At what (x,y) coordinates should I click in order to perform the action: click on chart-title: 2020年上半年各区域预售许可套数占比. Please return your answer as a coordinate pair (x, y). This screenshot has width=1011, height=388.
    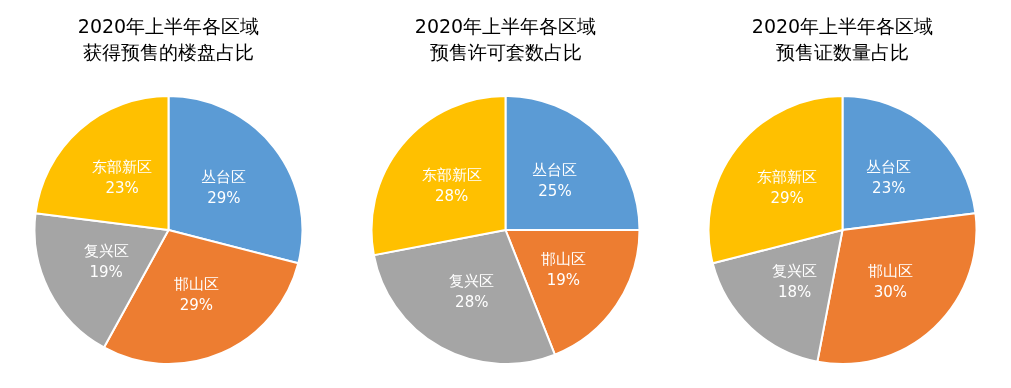
    Looking at the image, I should click on (505, 39).